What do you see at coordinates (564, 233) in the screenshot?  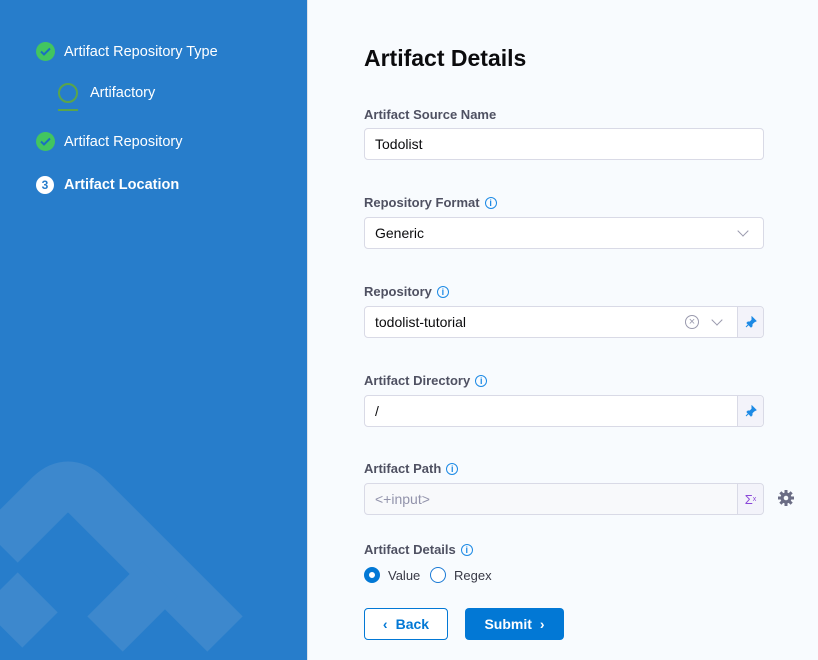 I see `repository-format-select: Generic` at bounding box center [564, 233].